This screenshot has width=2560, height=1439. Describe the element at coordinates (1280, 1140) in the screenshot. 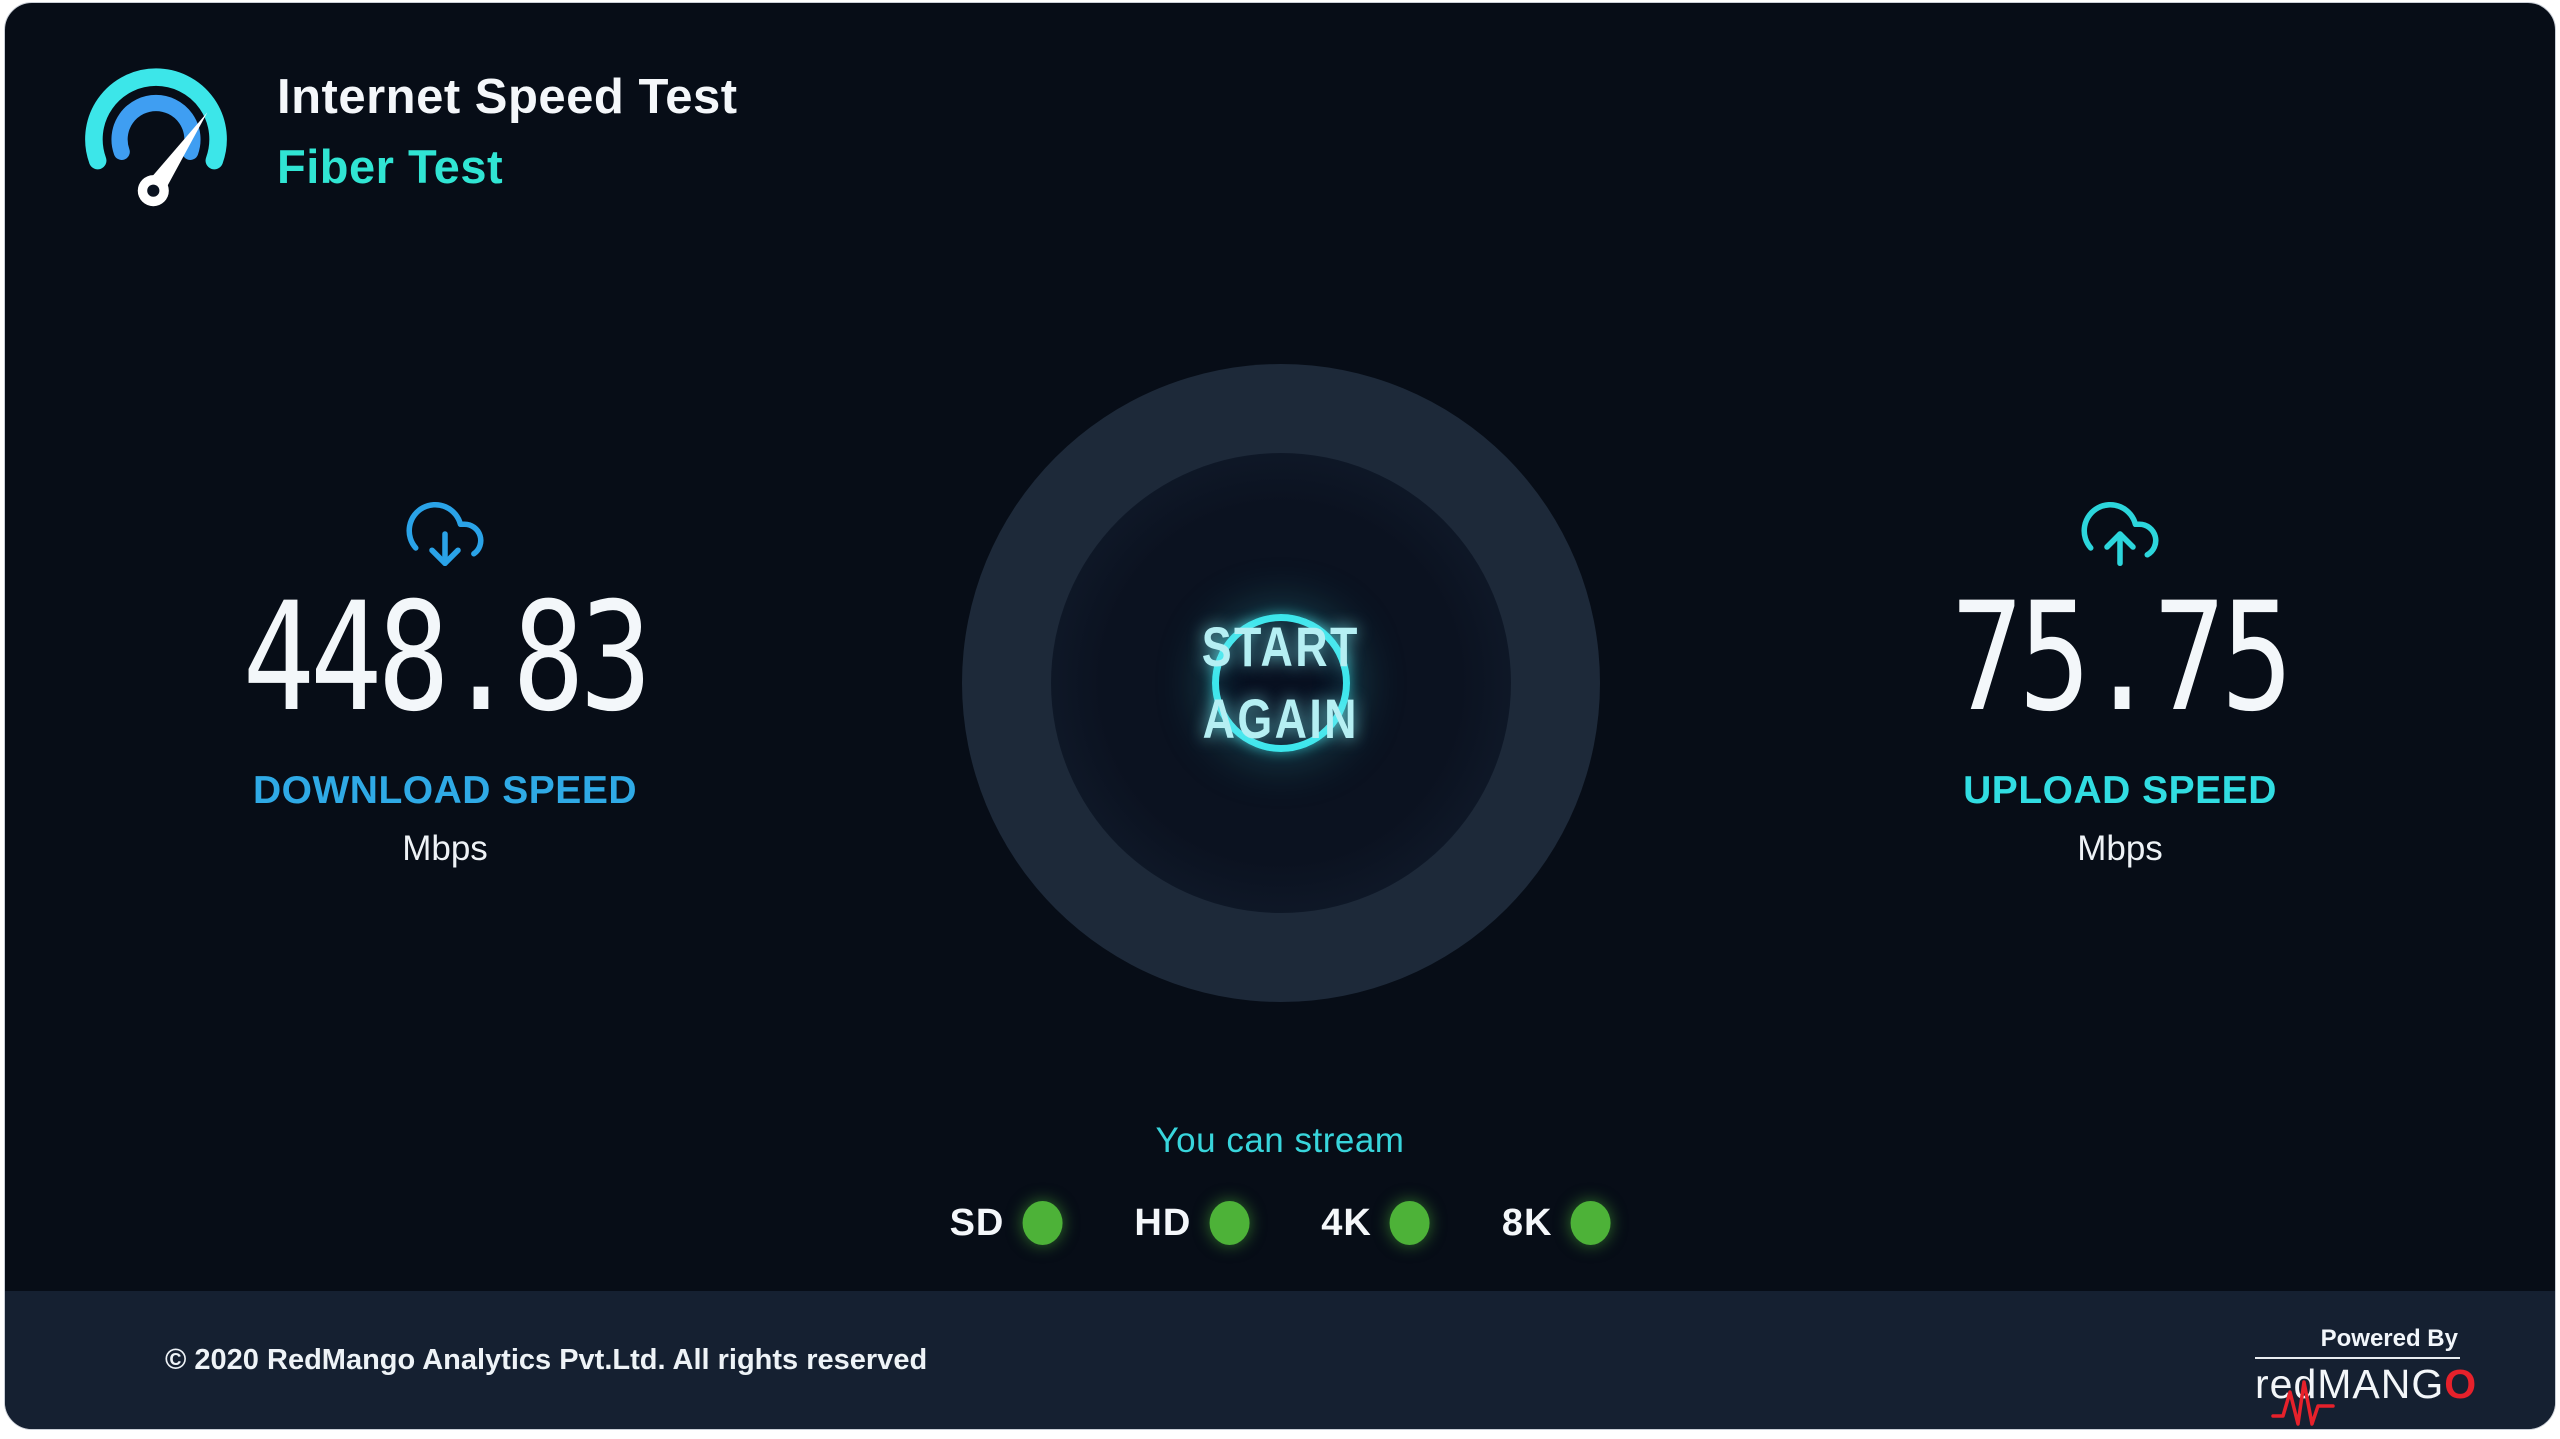

I see `stream-title: You can stream` at that location.